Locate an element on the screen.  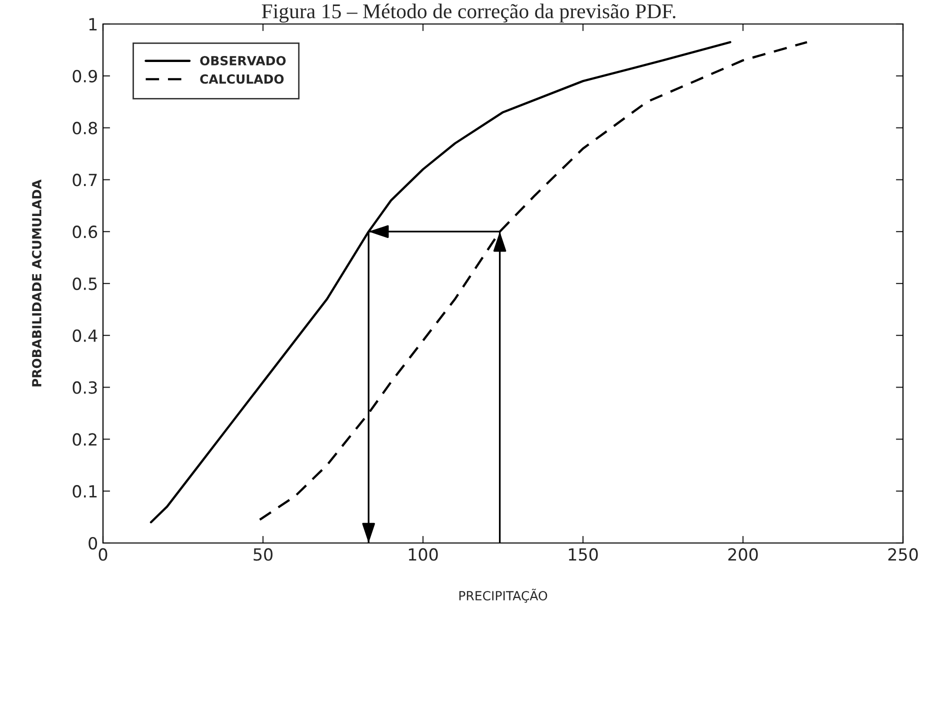
y-tick-label: 0.5 is located at coordinates (84, 283).